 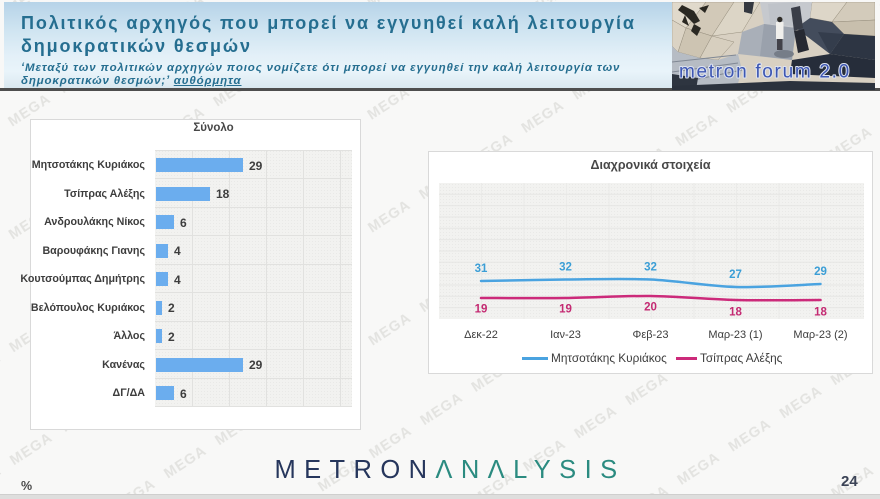 I want to click on svg-text: 20, so click(x=650, y=308).